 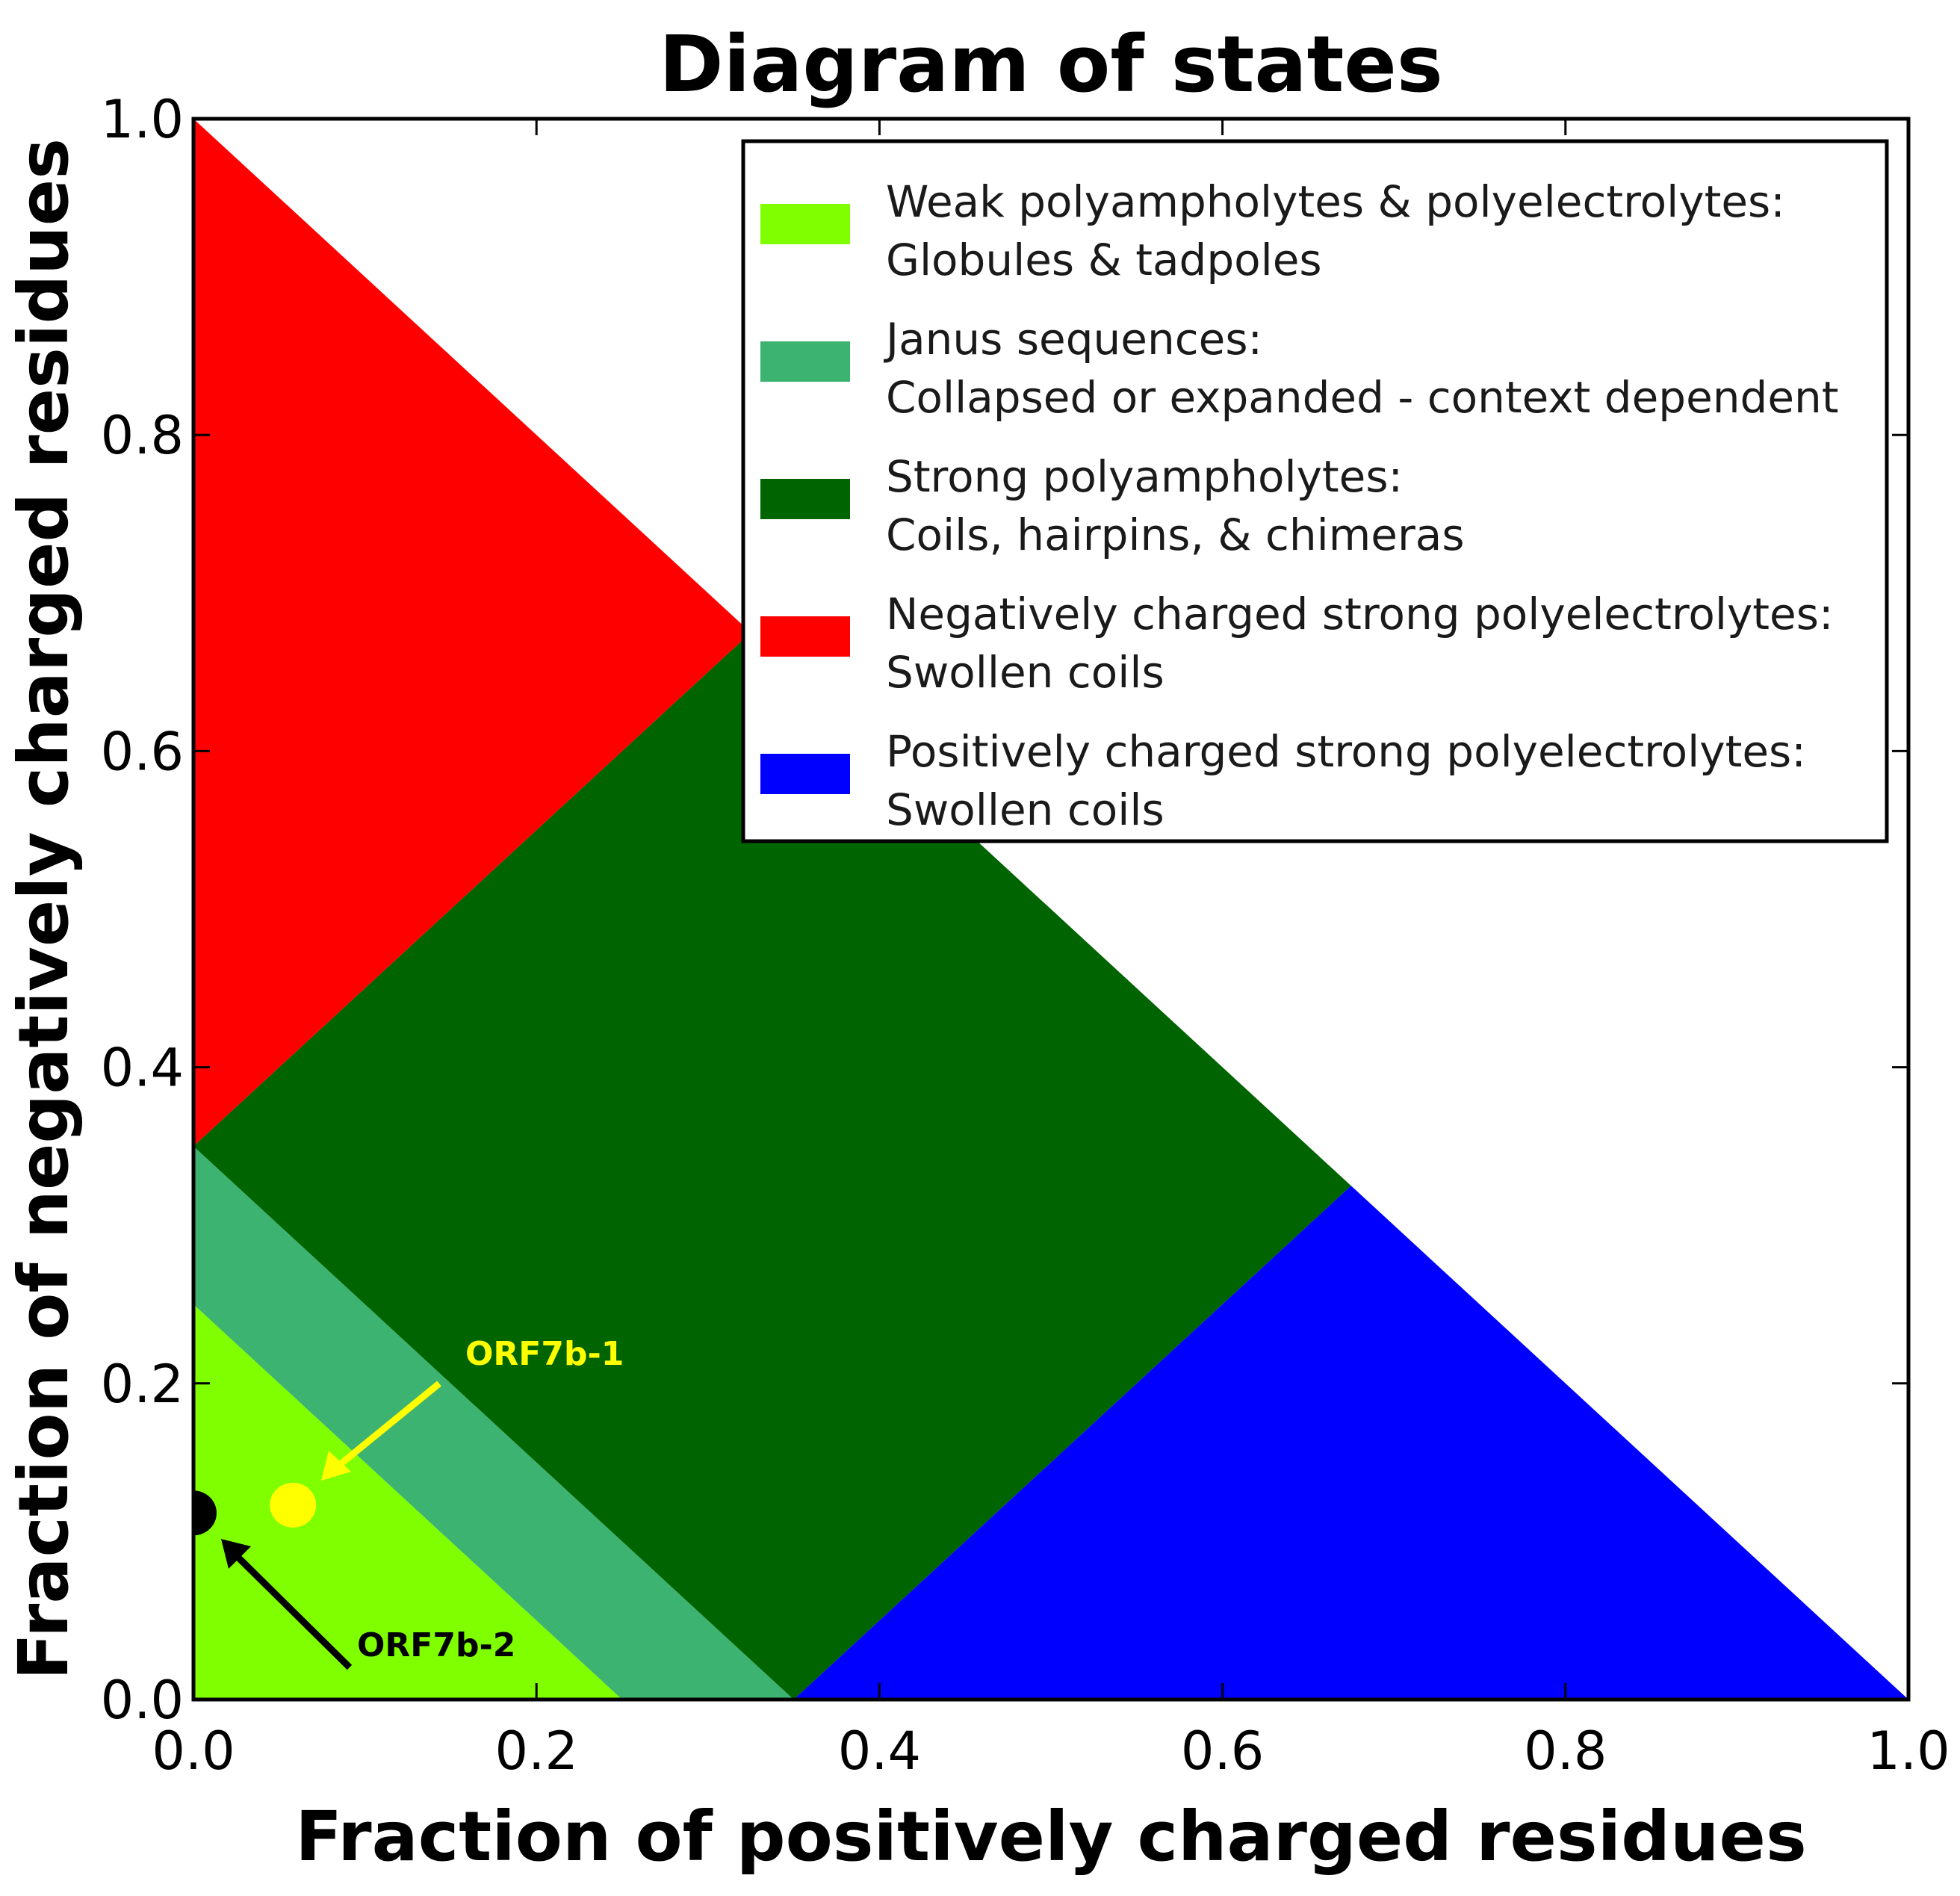 I want to click on orf7b-2-arrow, so click(x=292, y=1610).